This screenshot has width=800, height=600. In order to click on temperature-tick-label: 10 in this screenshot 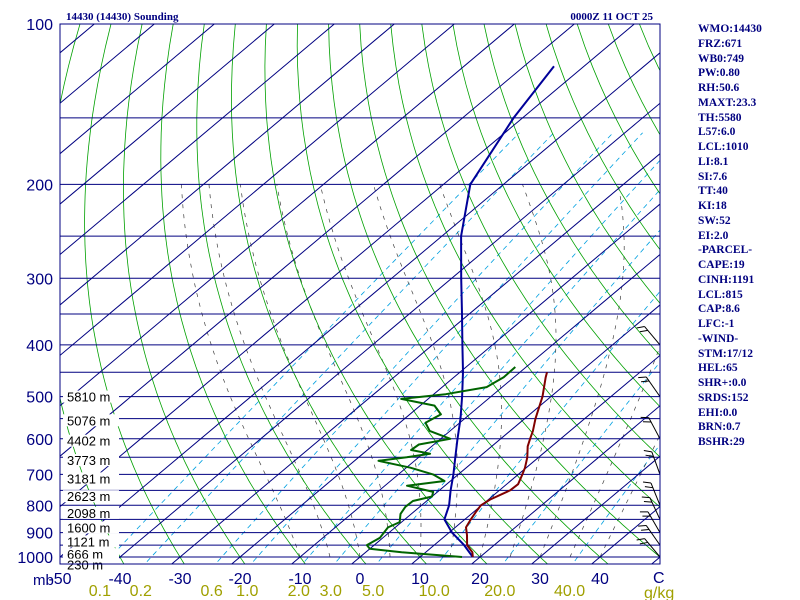, I will do `click(420, 579)`.